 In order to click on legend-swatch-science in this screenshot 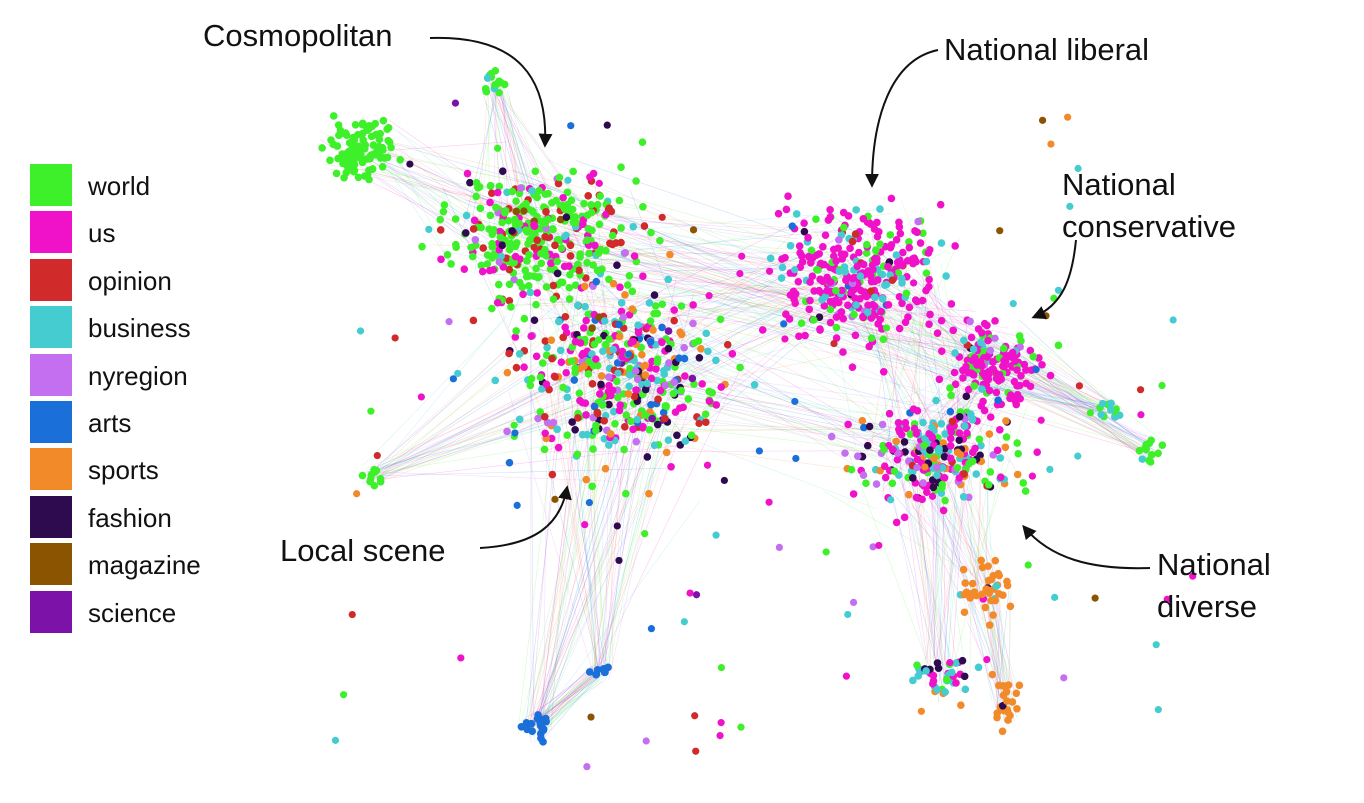, I will do `click(51, 611)`.